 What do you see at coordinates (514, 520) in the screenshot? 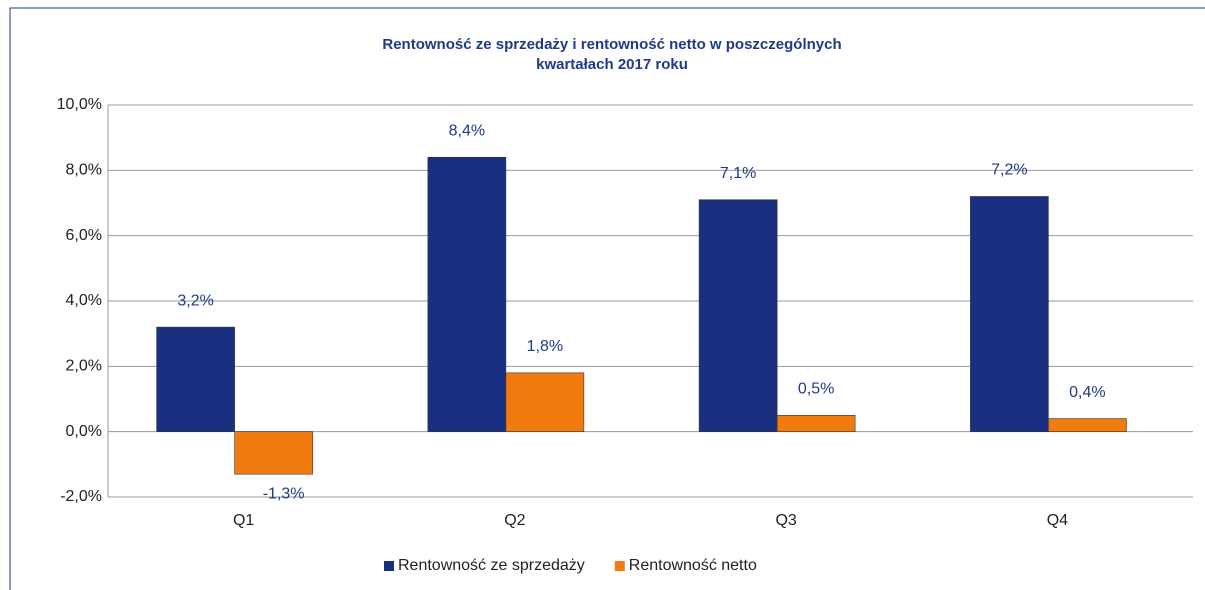
I see `x-tick-label: Q2` at bounding box center [514, 520].